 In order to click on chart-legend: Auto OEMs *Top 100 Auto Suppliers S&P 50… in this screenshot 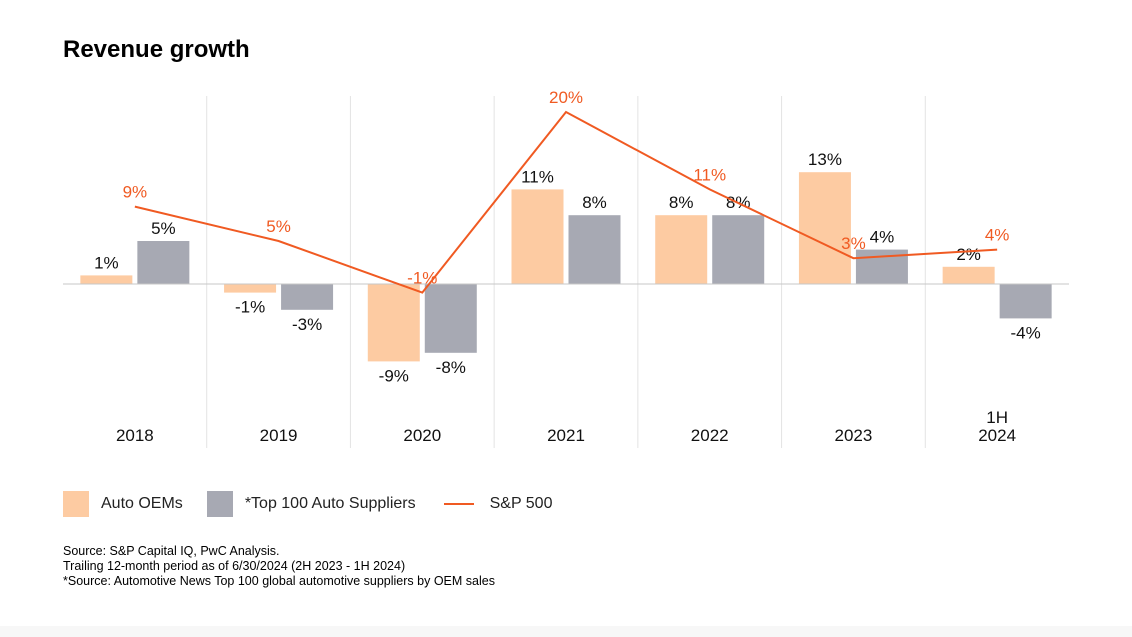, I will do `click(319, 504)`.